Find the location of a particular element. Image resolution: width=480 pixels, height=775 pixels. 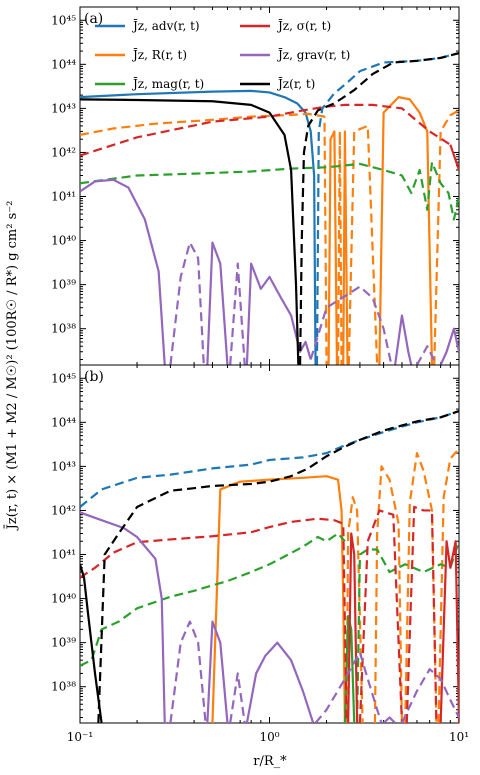

x-tick-label: 10⁰ is located at coordinates (269, 737).